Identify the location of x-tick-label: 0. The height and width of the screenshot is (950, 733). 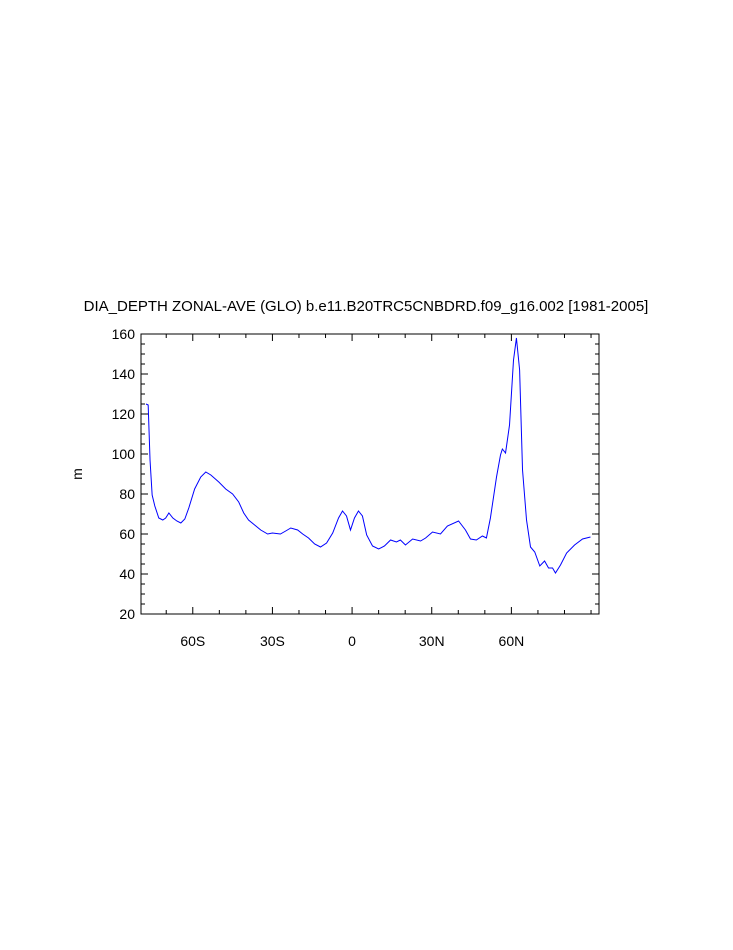
(352, 641).